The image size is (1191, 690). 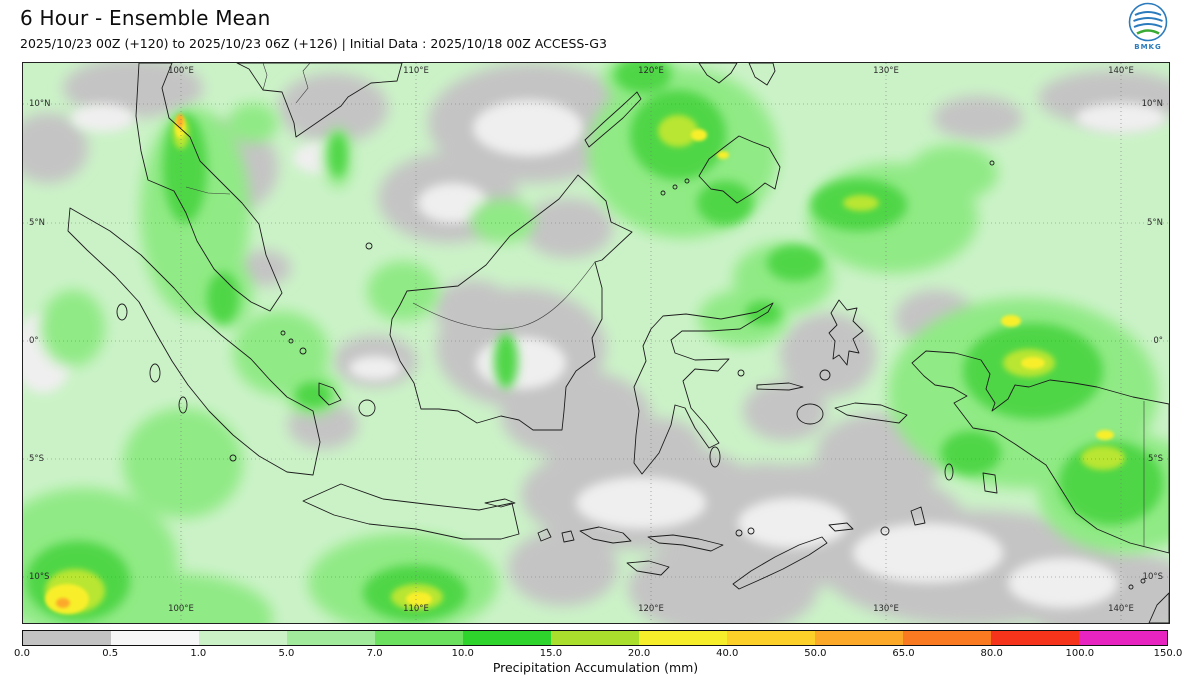 What do you see at coordinates (639, 653) in the screenshot?
I see `colorbar-tick: 20.0` at bounding box center [639, 653].